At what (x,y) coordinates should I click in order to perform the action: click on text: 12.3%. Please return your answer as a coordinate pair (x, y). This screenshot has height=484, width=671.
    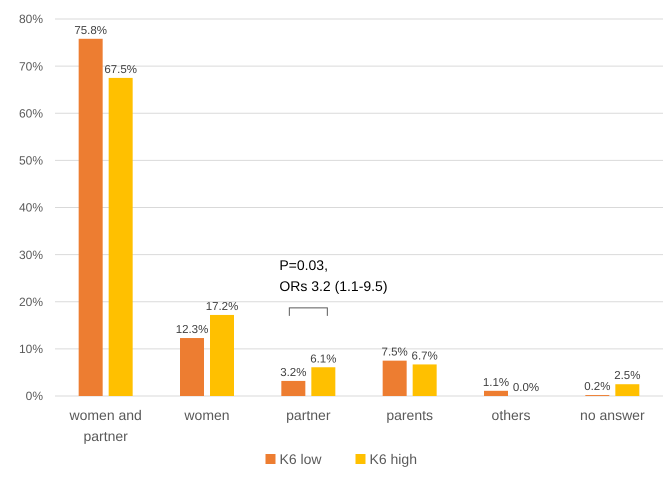
    Looking at the image, I should click on (192, 330).